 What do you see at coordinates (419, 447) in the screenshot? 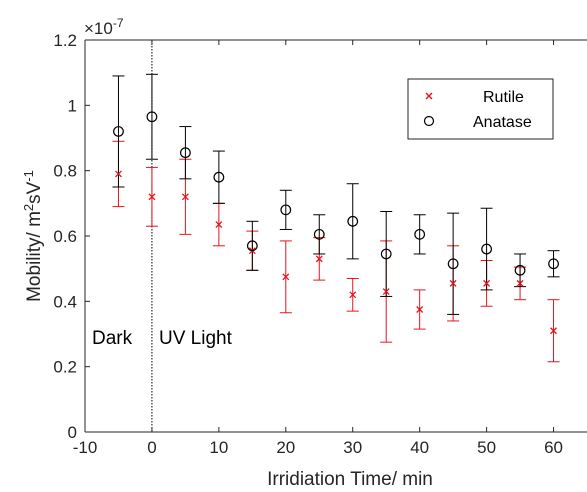
I see `x-tick-label: 40` at bounding box center [419, 447].